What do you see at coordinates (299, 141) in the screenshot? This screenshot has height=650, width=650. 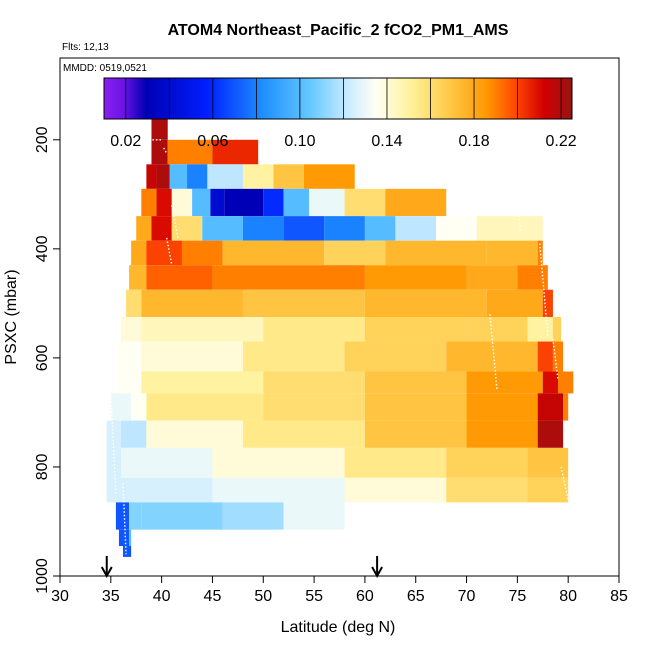 I see `colorbar-tick-label: 0.10` at bounding box center [299, 141].